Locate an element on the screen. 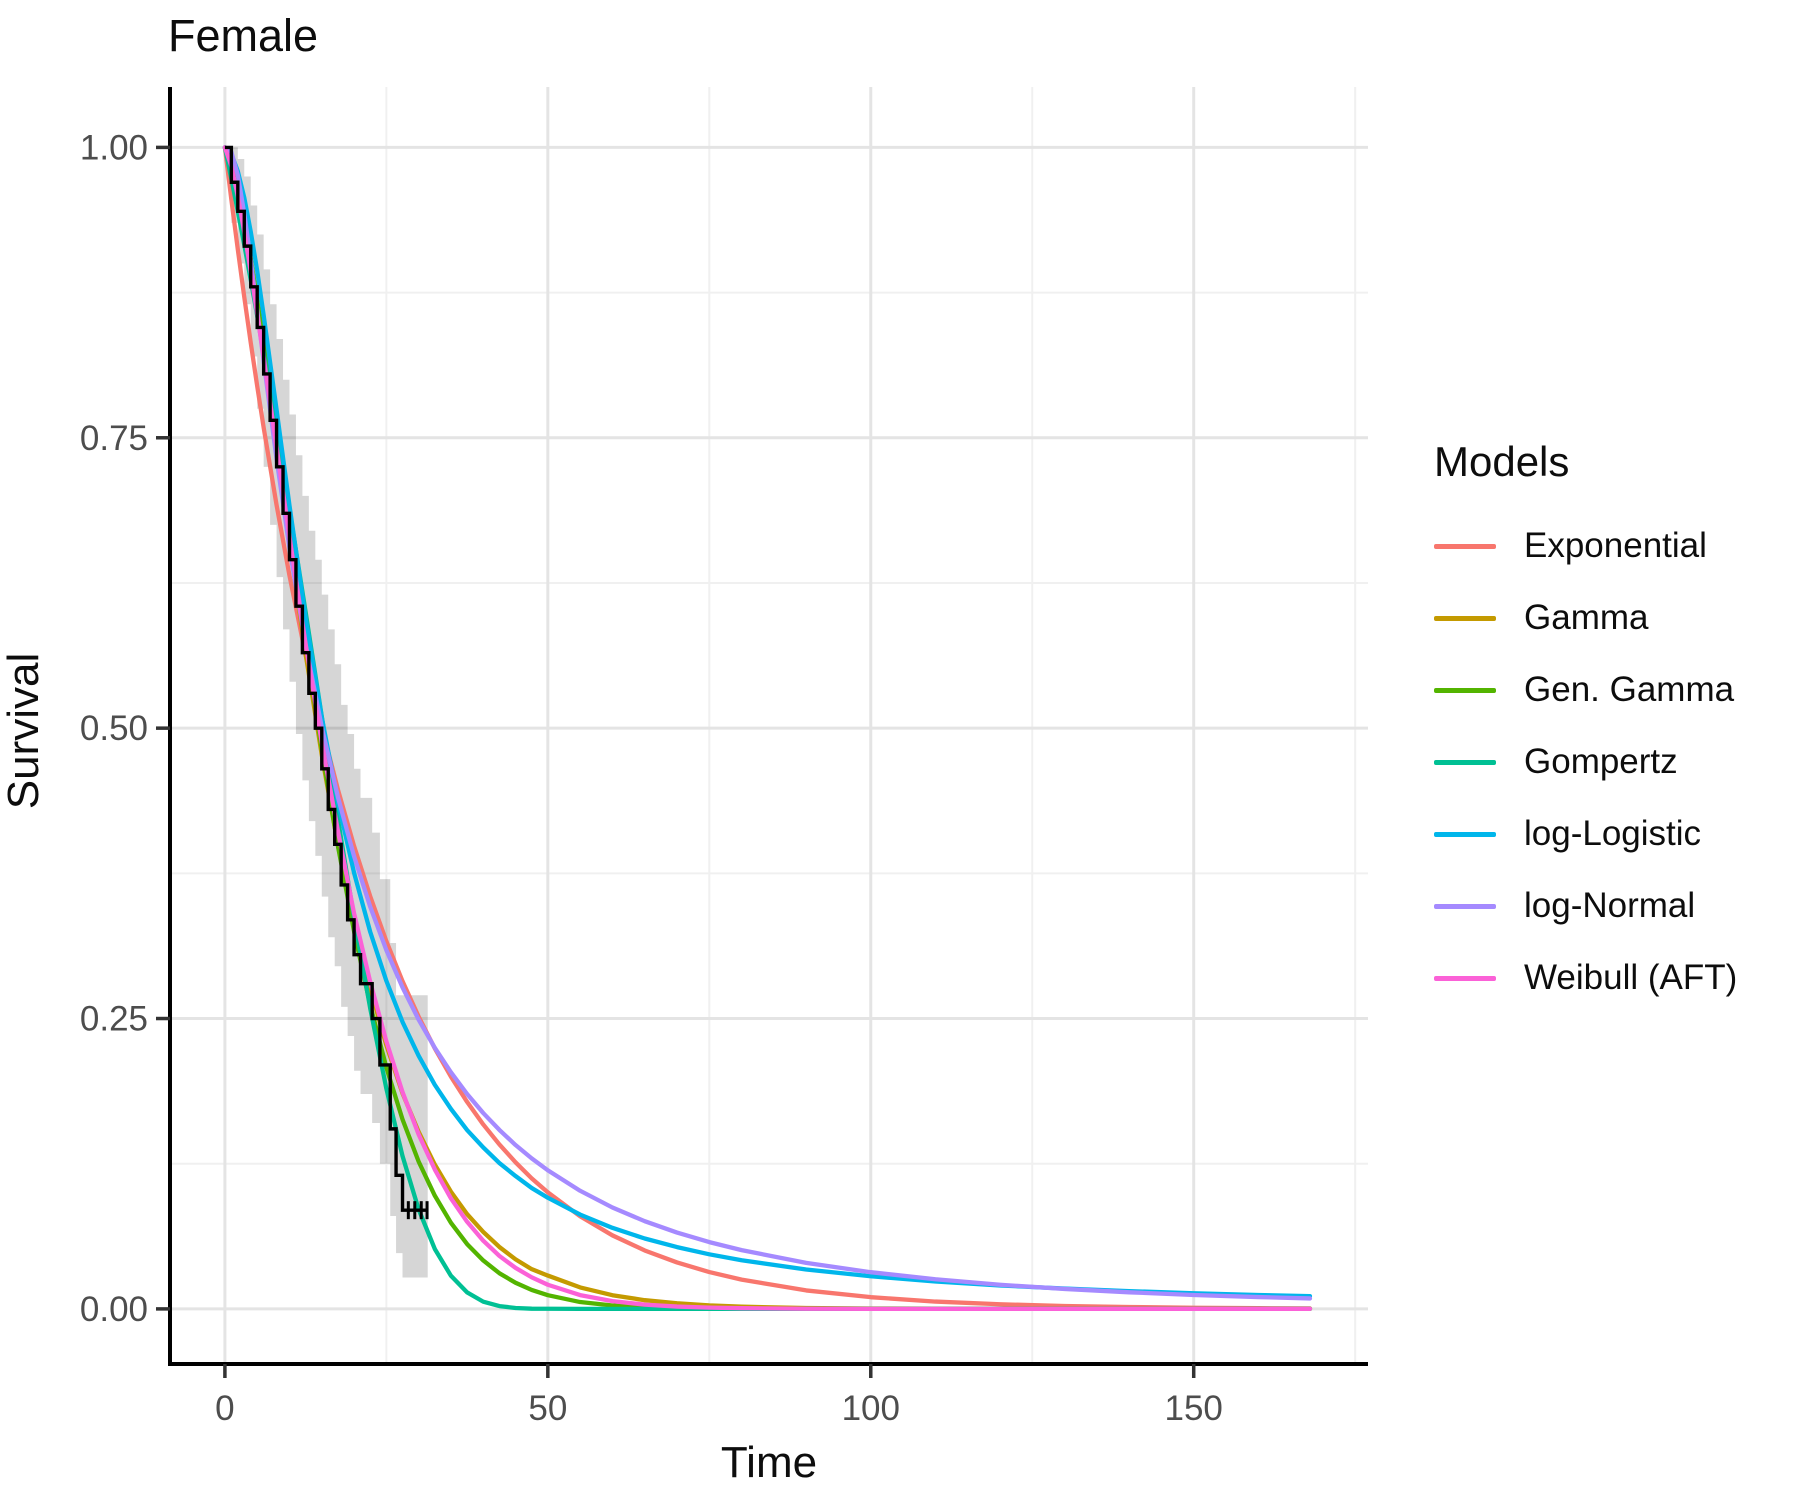 This screenshot has width=1800, height=1500. y-tick-label: 0.00 is located at coordinates (114, 1309).